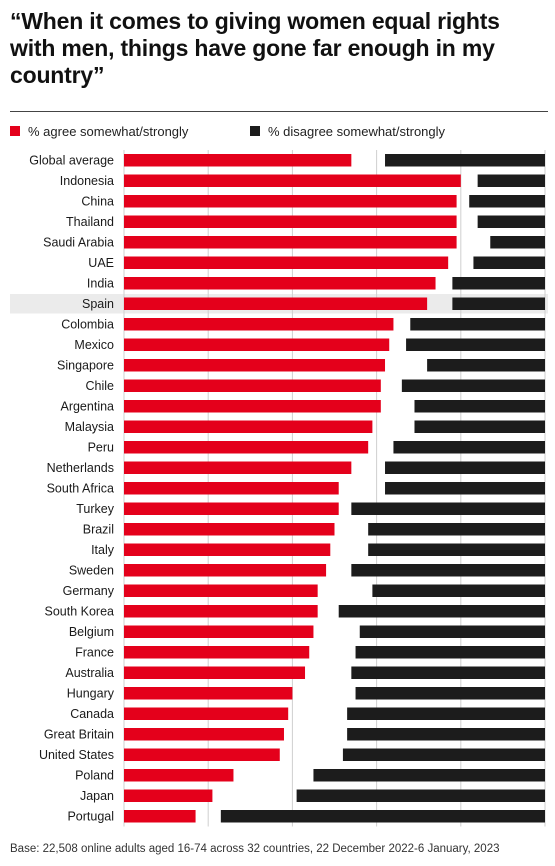 Image resolution: width=555 pixels, height=866 pixels. I want to click on category-label: India, so click(100, 284).